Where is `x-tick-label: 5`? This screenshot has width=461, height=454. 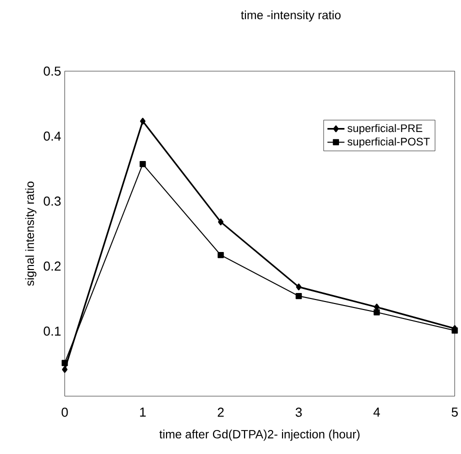
x-tick-label: 5 is located at coordinates (455, 412).